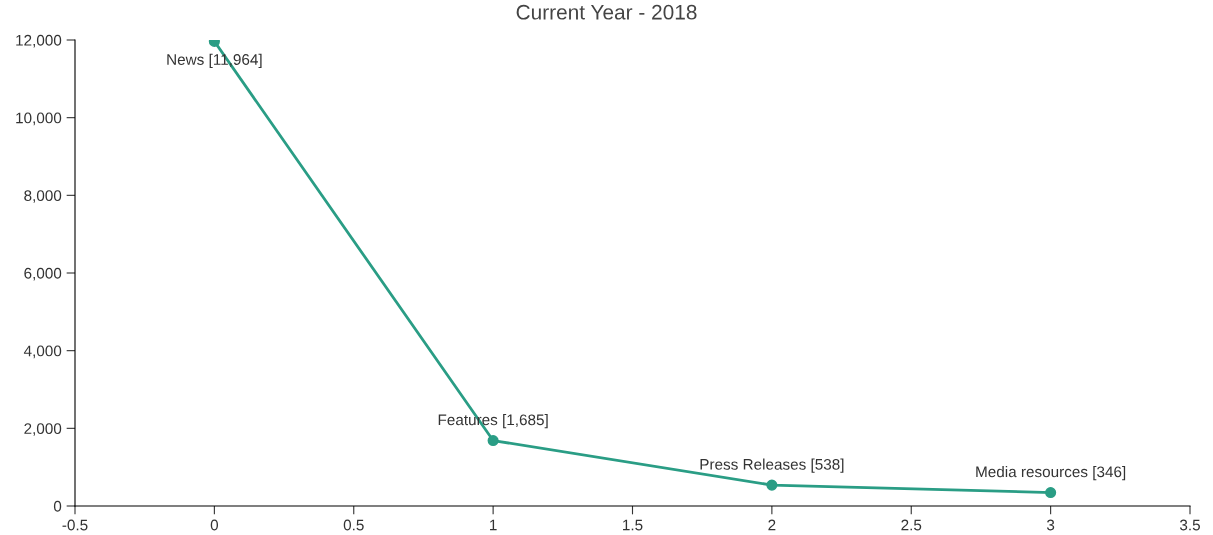 The width and height of the screenshot is (1213, 535). What do you see at coordinates (1051, 473) in the screenshot?
I see `annotation: Media resources [346]` at bounding box center [1051, 473].